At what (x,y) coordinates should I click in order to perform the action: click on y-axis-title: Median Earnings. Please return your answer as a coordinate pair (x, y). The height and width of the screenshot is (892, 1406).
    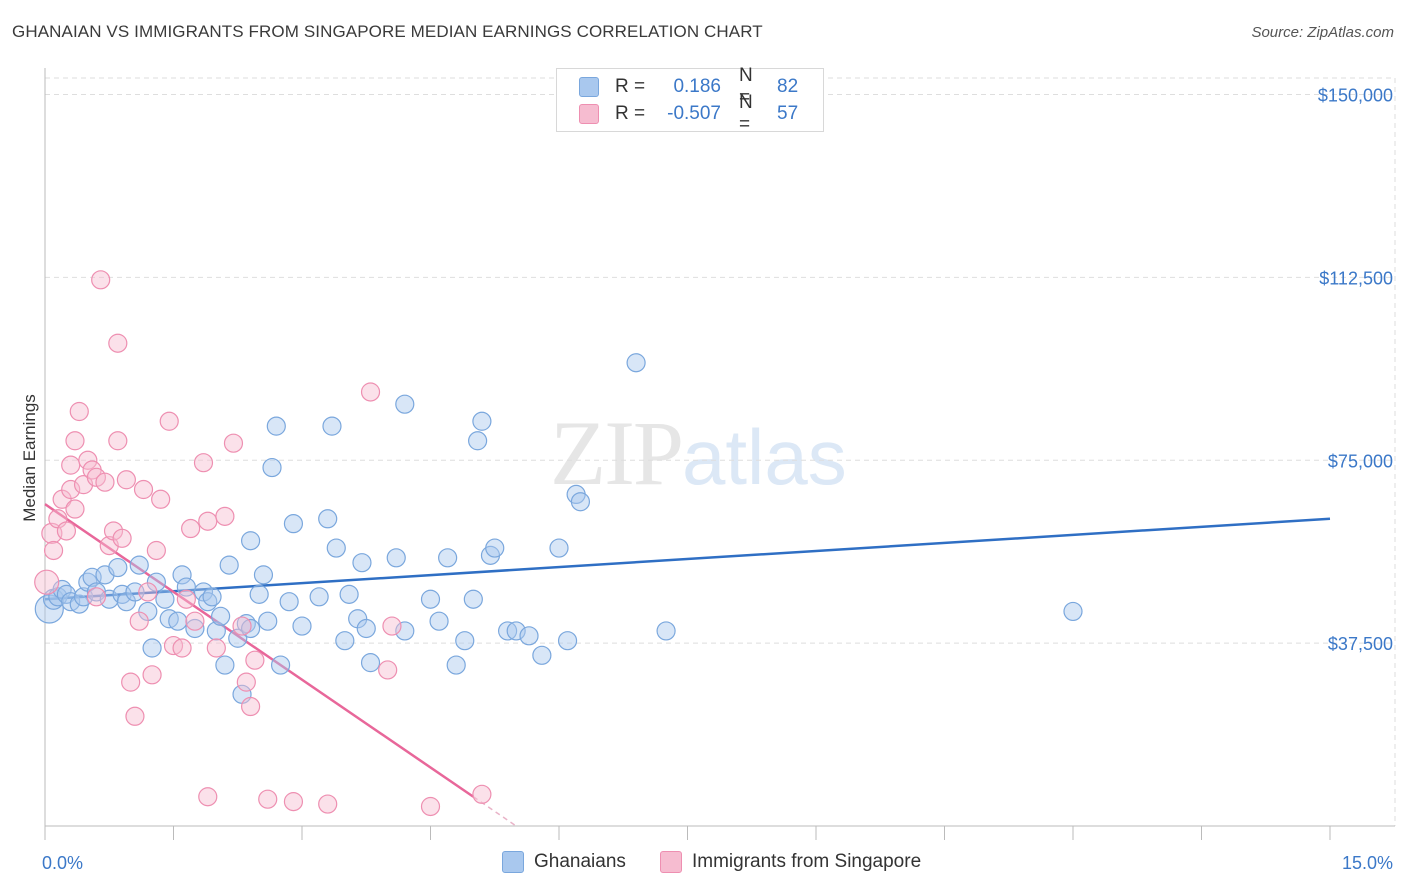
    Looking at the image, I should click on (29, 458).